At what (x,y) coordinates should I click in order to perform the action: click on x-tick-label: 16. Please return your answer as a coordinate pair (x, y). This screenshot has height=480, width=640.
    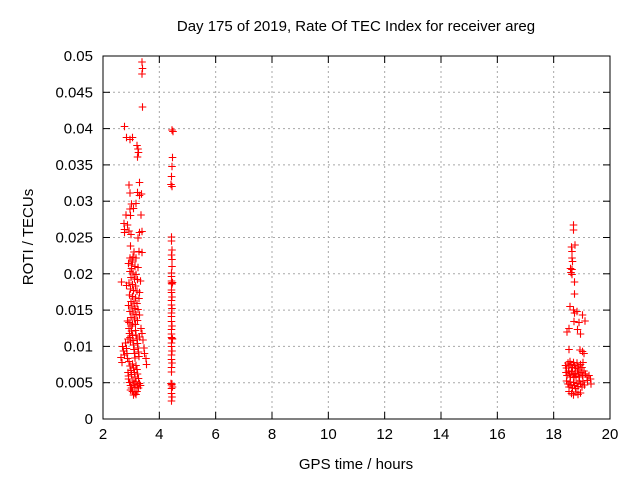
    Looking at the image, I should click on (497, 434).